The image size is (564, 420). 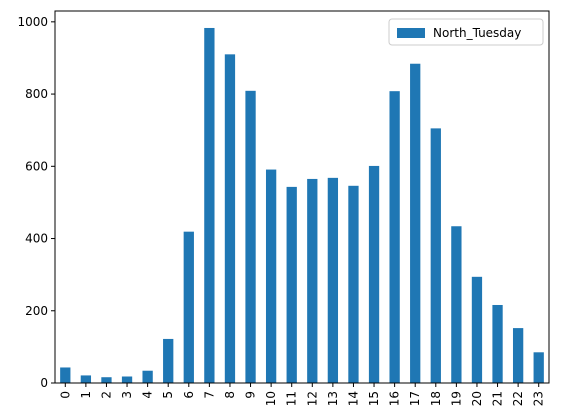 What do you see at coordinates (36, 311) in the screenshot?
I see `y-tick-label: 200` at bounding box center [36, 311].